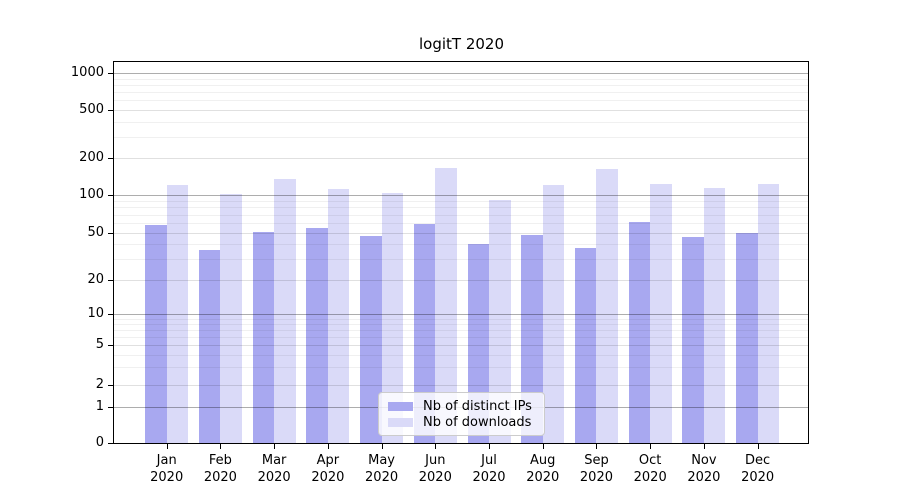  Describe the element at coordinates (91, 194) in the screenshot. I see `y-tick-label-100: 100` at that location.